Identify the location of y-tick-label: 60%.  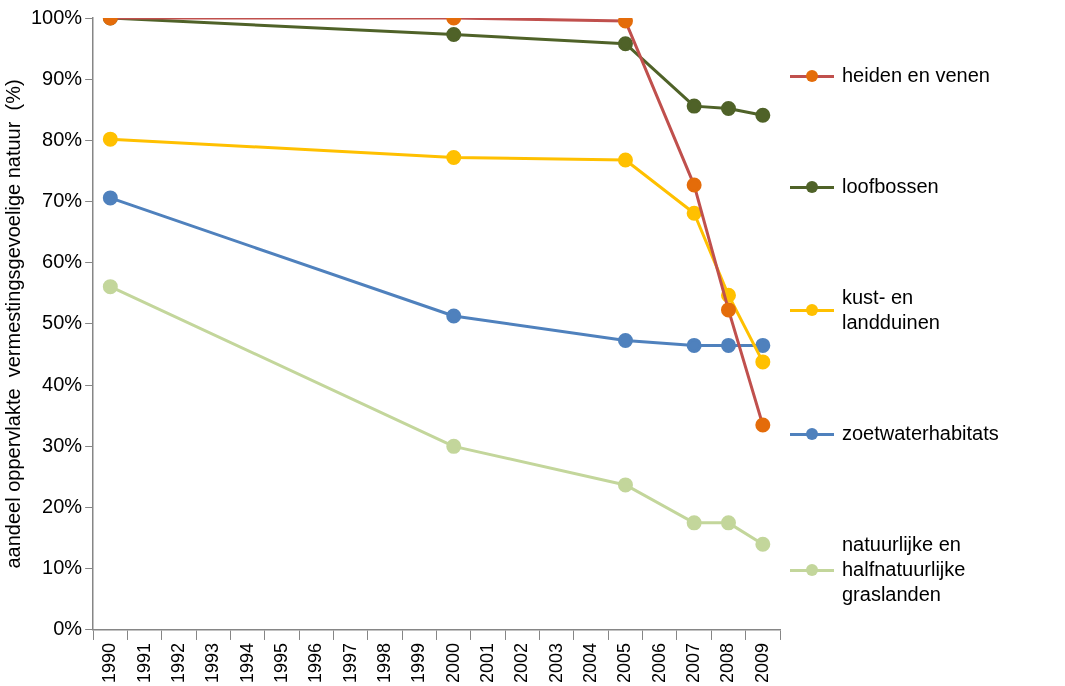
(62, 261).